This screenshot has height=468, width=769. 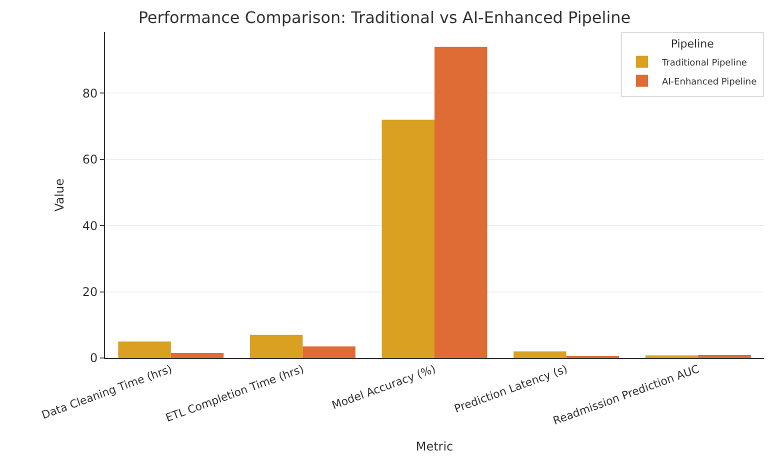 What do you see at coordinates (90, 93) in the screenshot?
I see `y-tick-label: 80` at bounding box center [90, 93].